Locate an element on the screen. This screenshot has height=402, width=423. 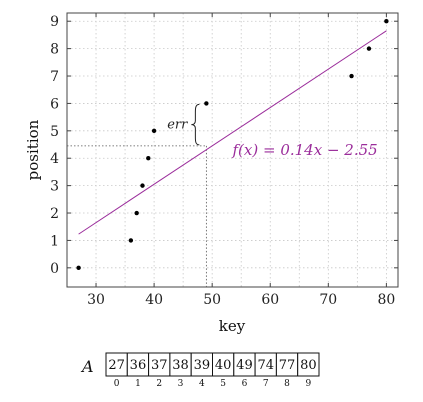
array-cell-value: 74 is located at coordinates (265, 365).